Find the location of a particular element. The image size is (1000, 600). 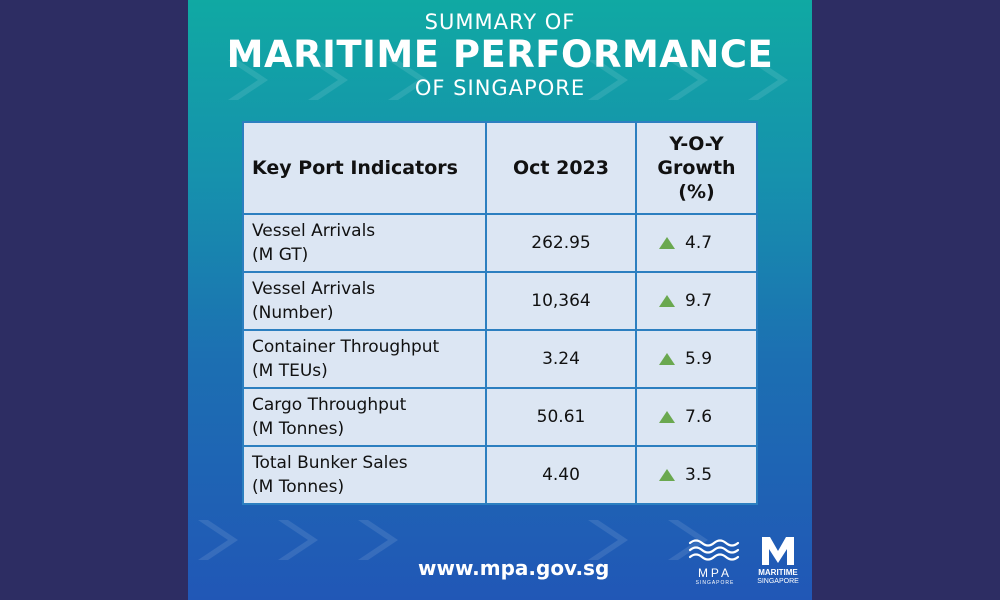

growth-value: 4.7 is located at coordinates (699, 243).